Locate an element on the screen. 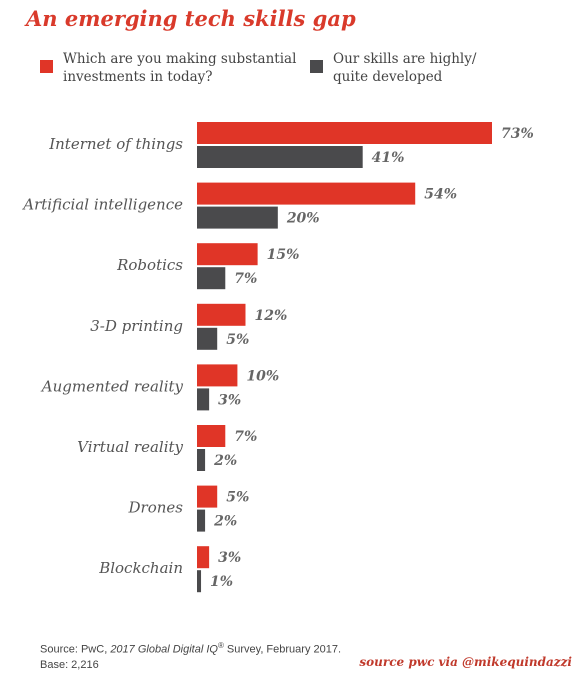 This screenshot has width=582, height=680. value-label-blockchain-series-2: 1% is located at coordinates (221, 582).